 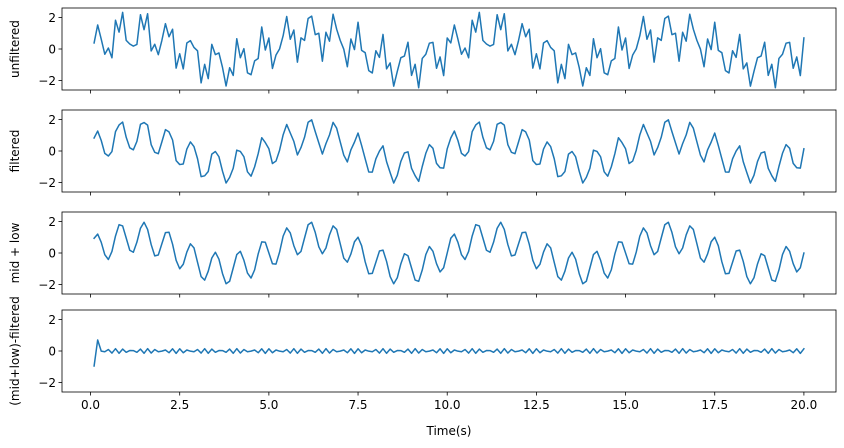 What do you see at coordinates (714, 405) in the screenshot?
I see `x-tick-label: 17.5` at bounding box center [714, 405].